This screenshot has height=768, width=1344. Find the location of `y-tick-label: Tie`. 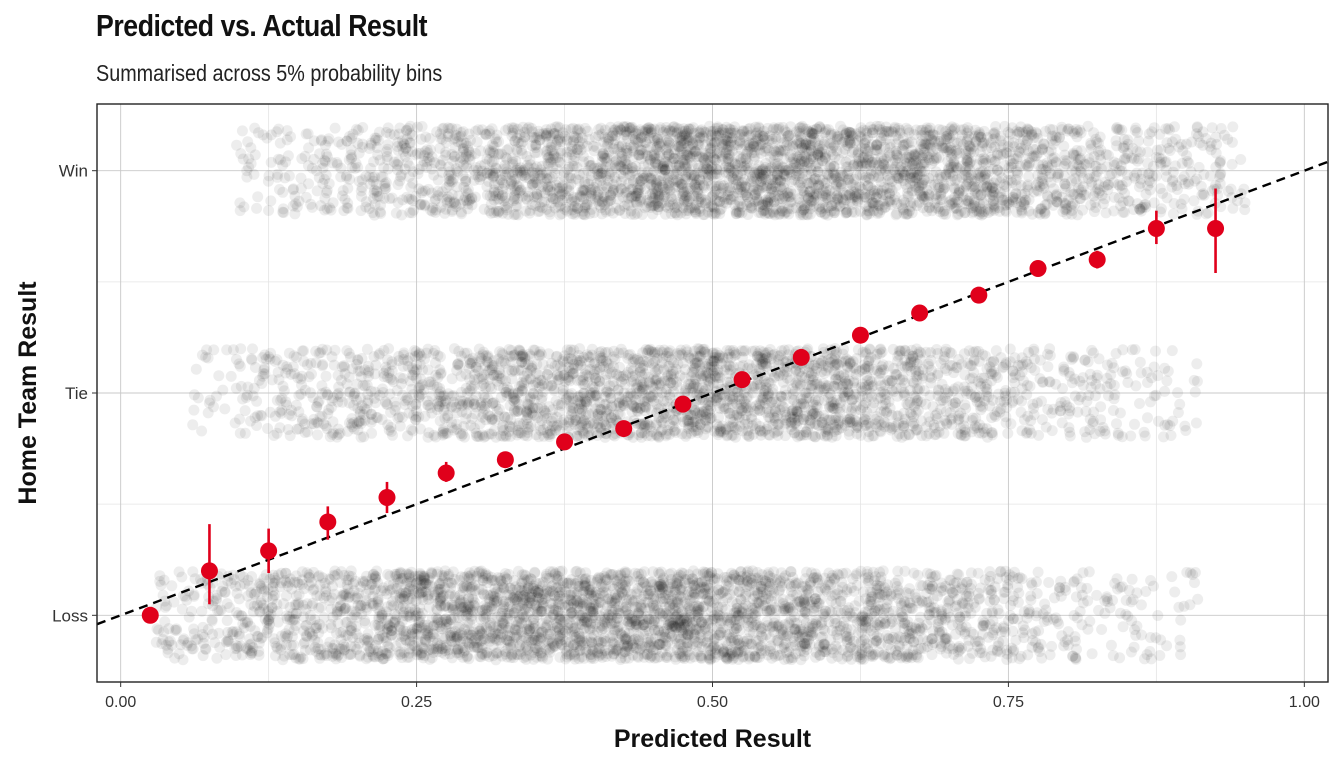

y-tick-label: Tie is located at coordinates (76, 393).